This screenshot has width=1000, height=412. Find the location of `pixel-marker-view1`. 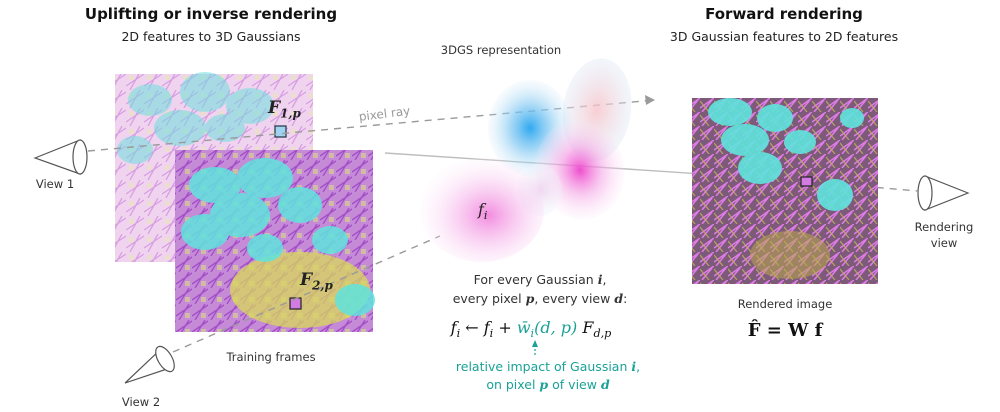

pixel-marker-view1 is located at coordinates (280, 131).